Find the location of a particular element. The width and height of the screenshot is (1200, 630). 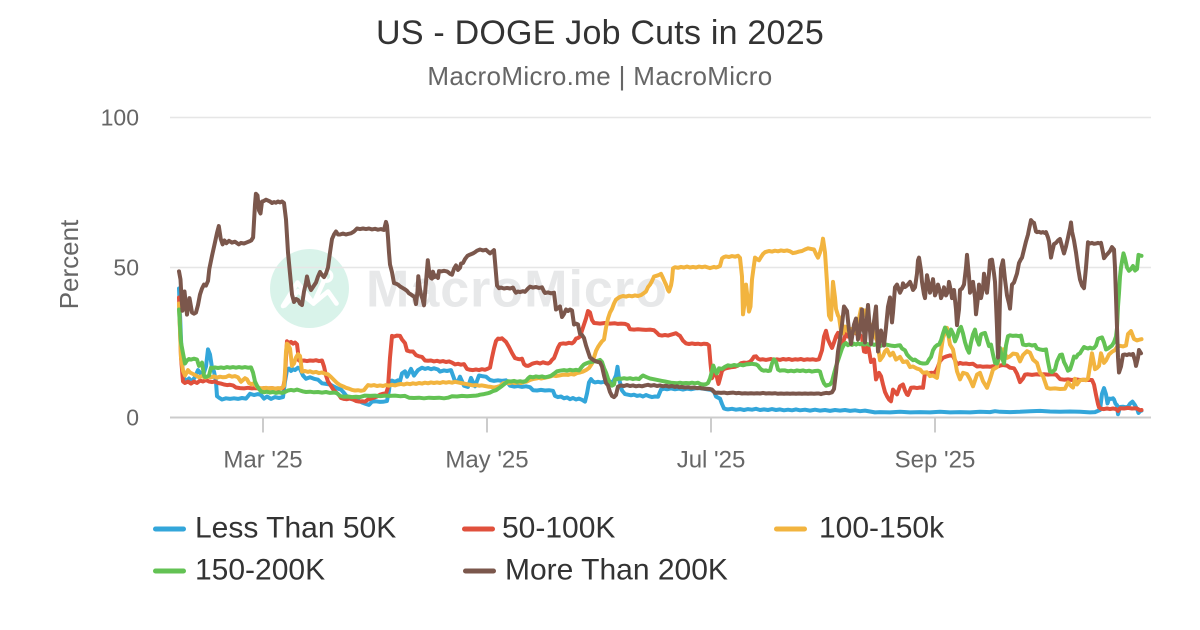

svg-text: Percent is located at coordinates (69, 264).